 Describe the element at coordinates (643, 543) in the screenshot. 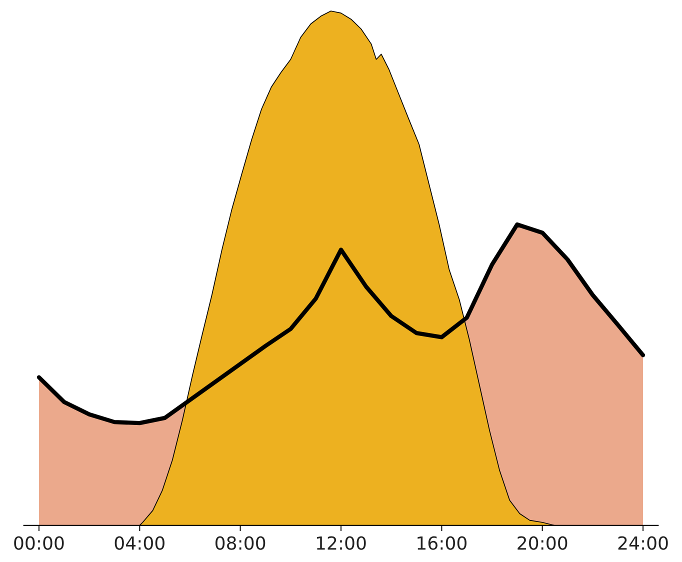

I see `x-tick-label: 24:00` at that location.